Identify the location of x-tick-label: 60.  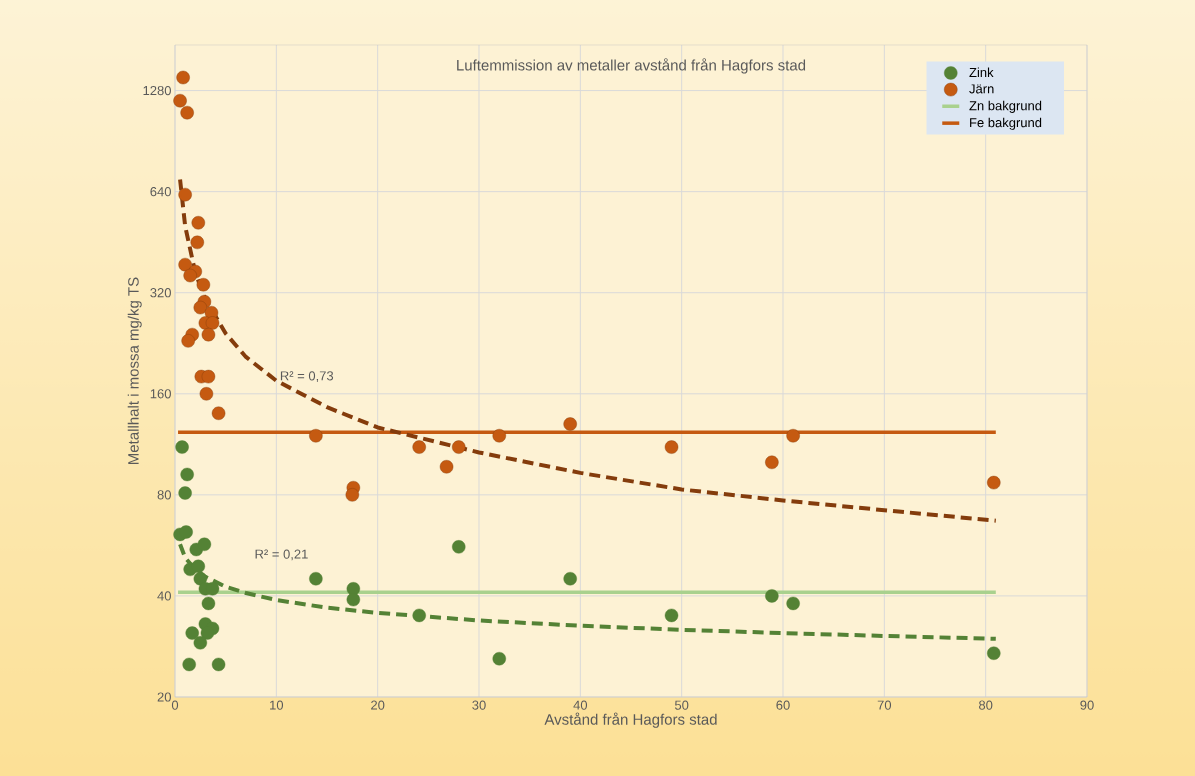
(783, 705).